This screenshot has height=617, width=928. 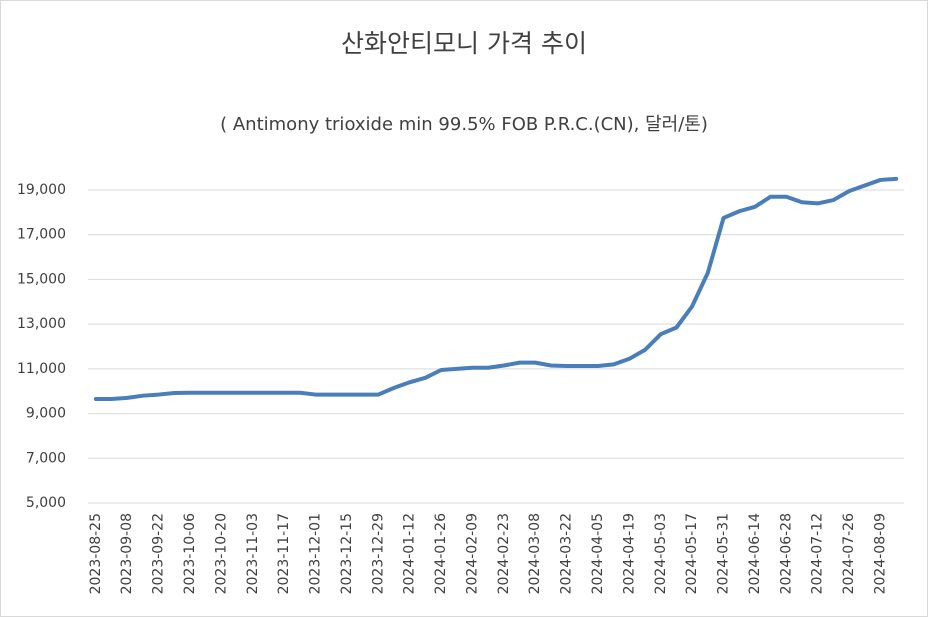 What do you see at coordinates (410, 553) in the screenshot?
I see `x-tick-label: 2024-01-12` at bounding box center [410, 553].